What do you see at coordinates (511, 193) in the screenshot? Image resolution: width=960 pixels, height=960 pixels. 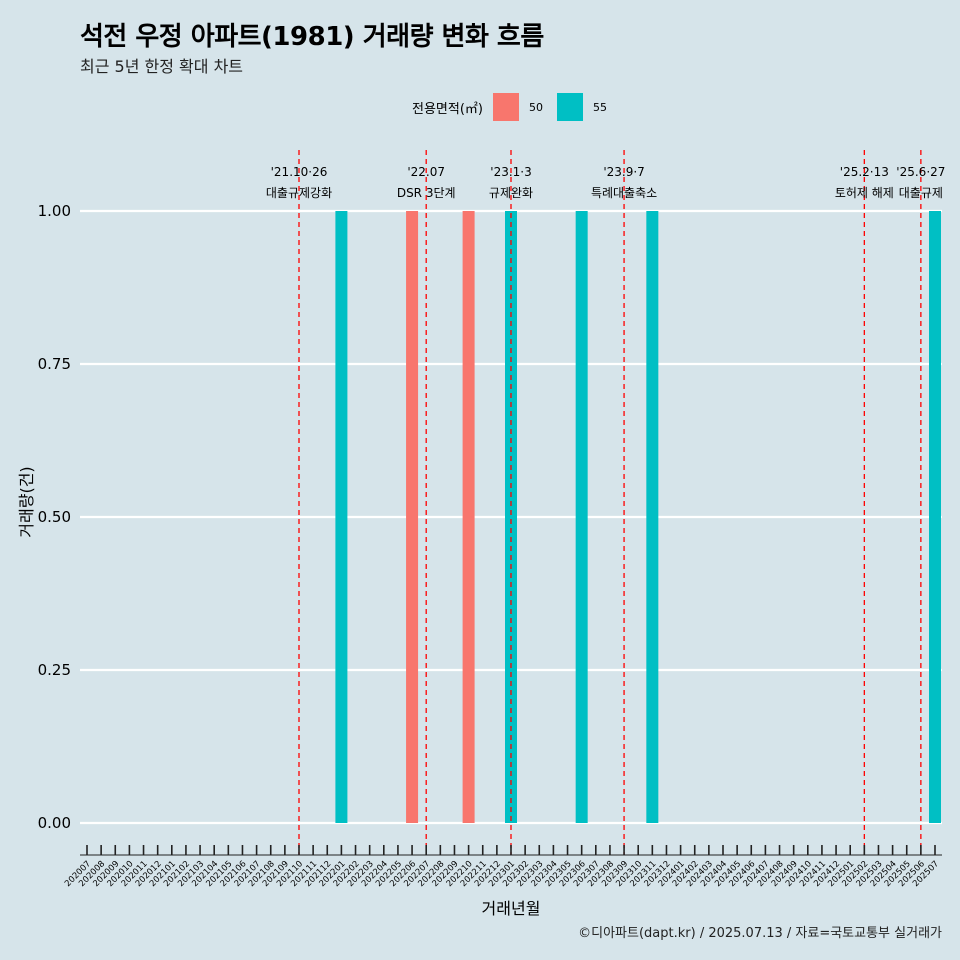 I see `event-label: 규제완화` at bounding box center [511, 193].